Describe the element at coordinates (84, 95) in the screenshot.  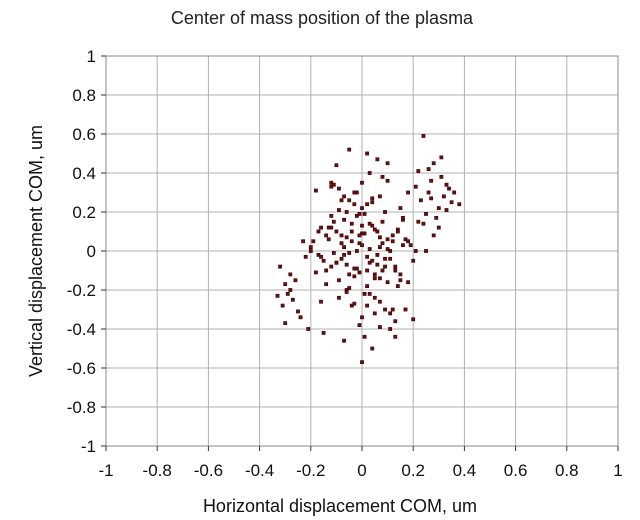
I see `y-tick-label: 0.8` at that location.